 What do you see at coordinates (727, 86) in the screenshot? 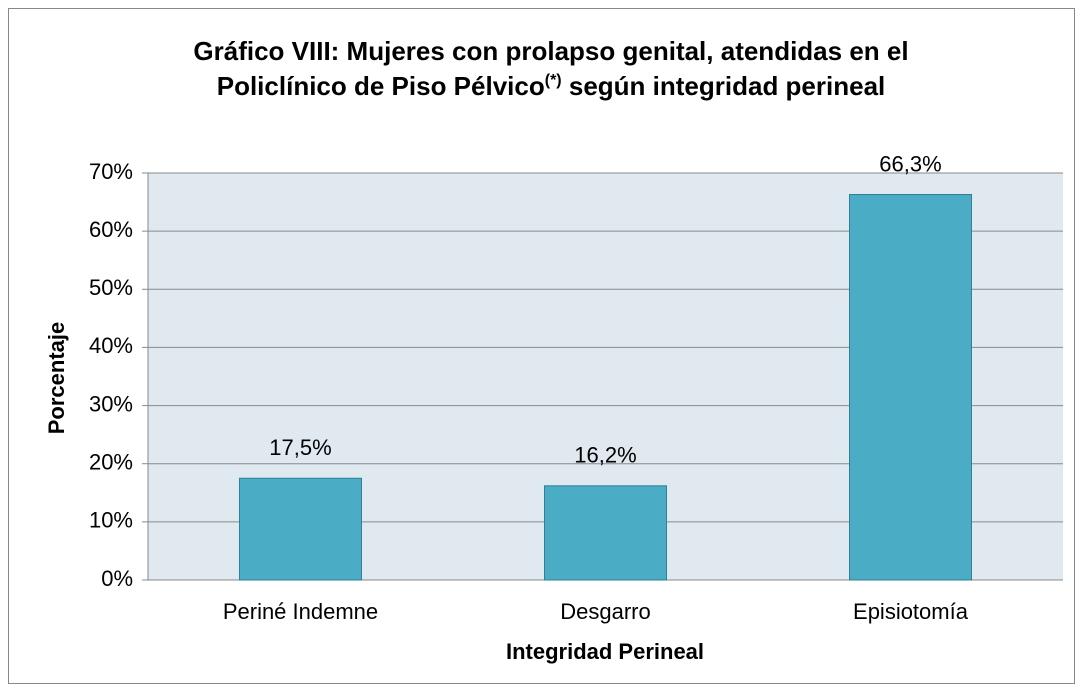
I see `title-text-continued: según integridad perineal` at bounding box center [727, 86].